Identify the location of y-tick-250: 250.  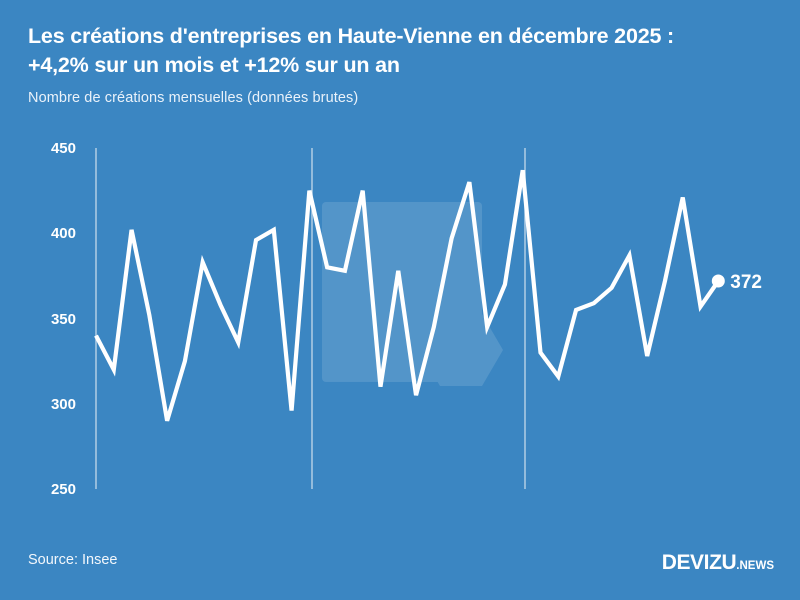
(63, 489).